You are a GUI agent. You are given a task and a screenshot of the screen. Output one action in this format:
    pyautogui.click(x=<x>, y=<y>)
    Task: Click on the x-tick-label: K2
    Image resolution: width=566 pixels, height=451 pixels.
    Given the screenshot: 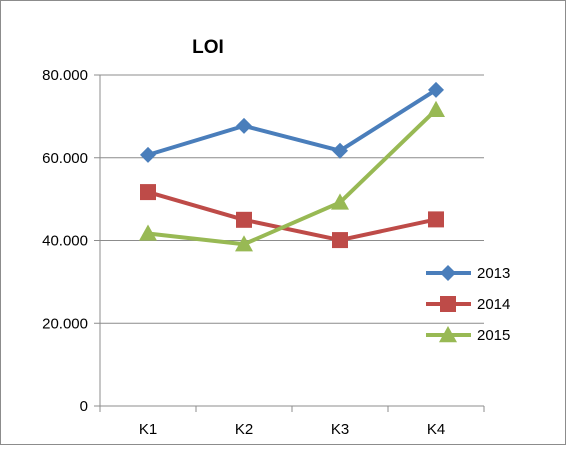 What is the action you would take?
    pyautogui.click(x=244, y=429)
    